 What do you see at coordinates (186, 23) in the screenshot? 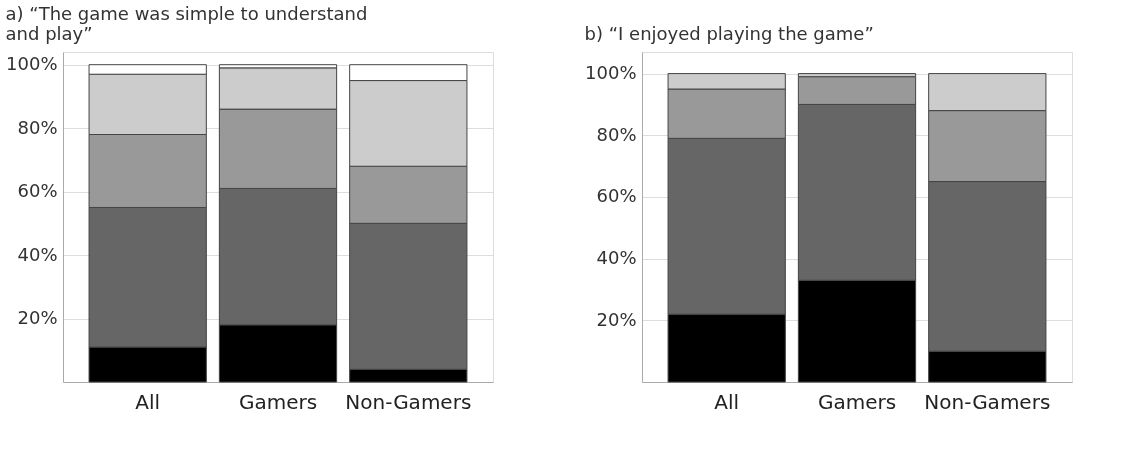
I see `chart-title: a) “The game was simple to understand and play”` at bounding box center [186, 23].